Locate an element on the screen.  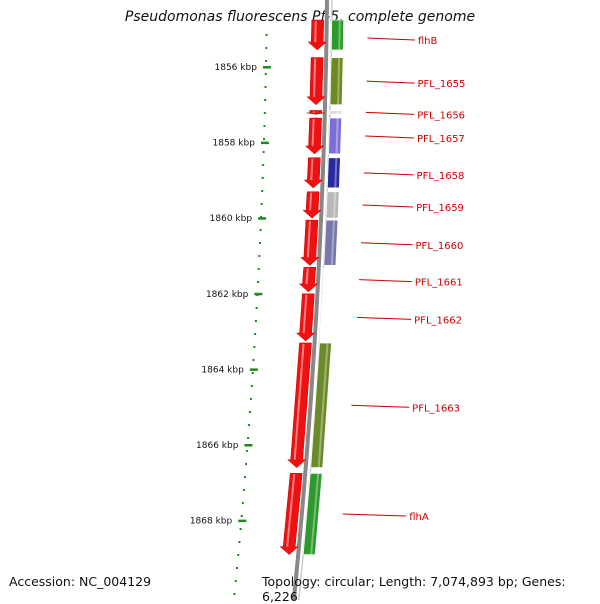
gene-label: PFL_1663 is located at coordinates (436, 408).